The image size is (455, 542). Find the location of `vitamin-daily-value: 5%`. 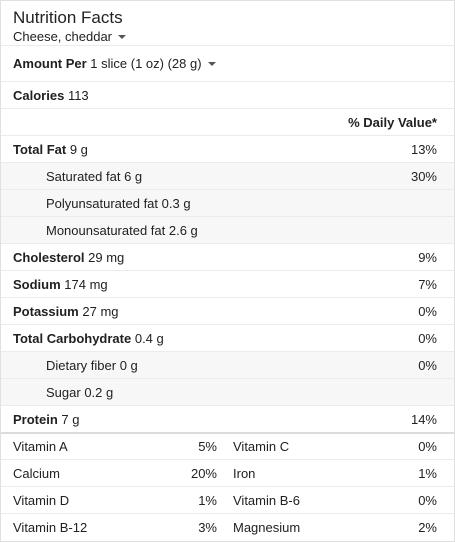

vitamin-daily-value: 5% is located at coordinates (207, 446).